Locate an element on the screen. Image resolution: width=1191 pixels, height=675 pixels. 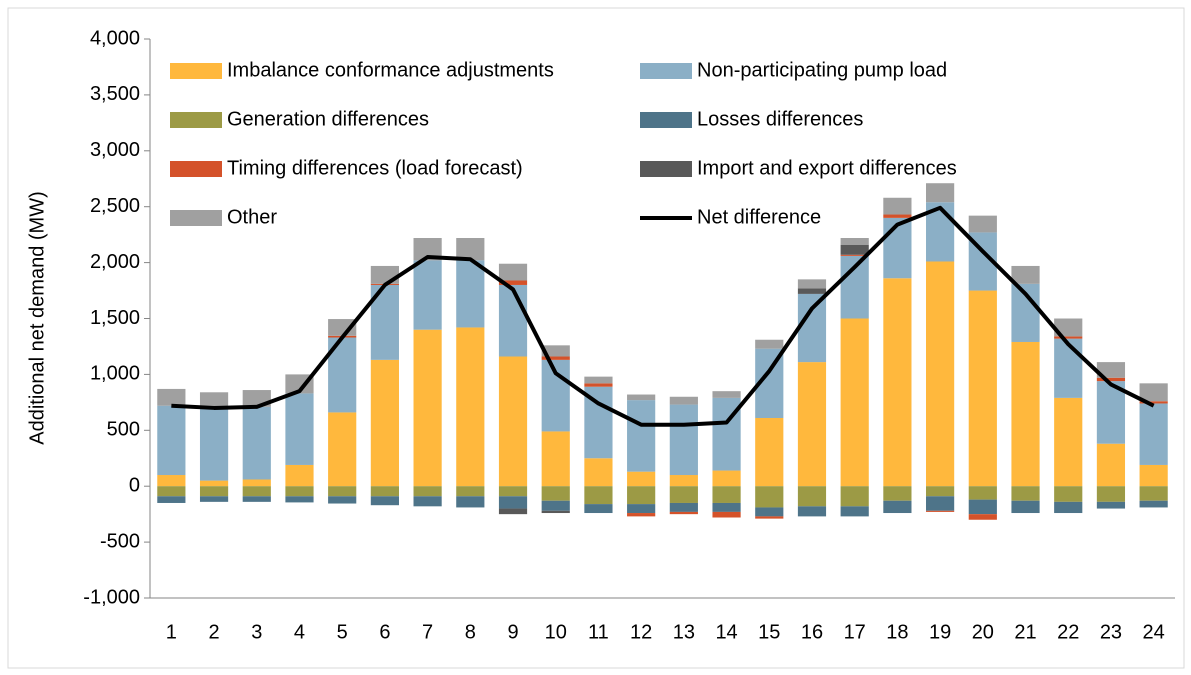
legend-label: Imbalance conformance adjustments is located at coordinates (390, 70).